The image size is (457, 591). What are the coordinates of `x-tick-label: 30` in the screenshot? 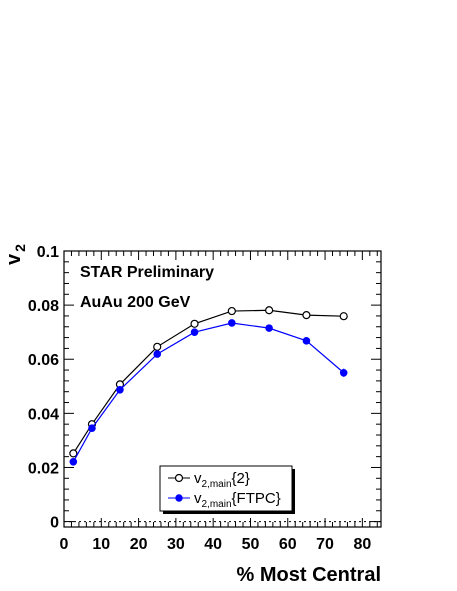 It's located at (176, 544).